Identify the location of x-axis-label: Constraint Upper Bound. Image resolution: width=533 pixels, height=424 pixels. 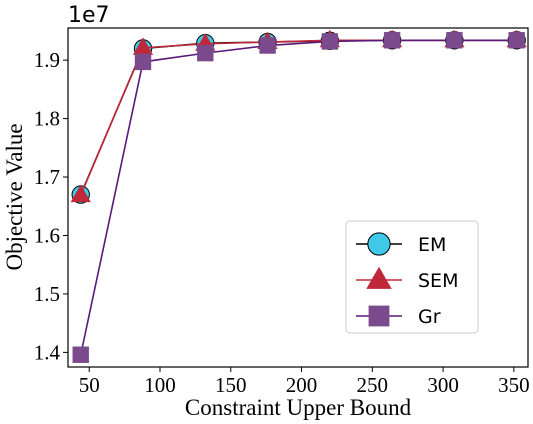
(298, 407).